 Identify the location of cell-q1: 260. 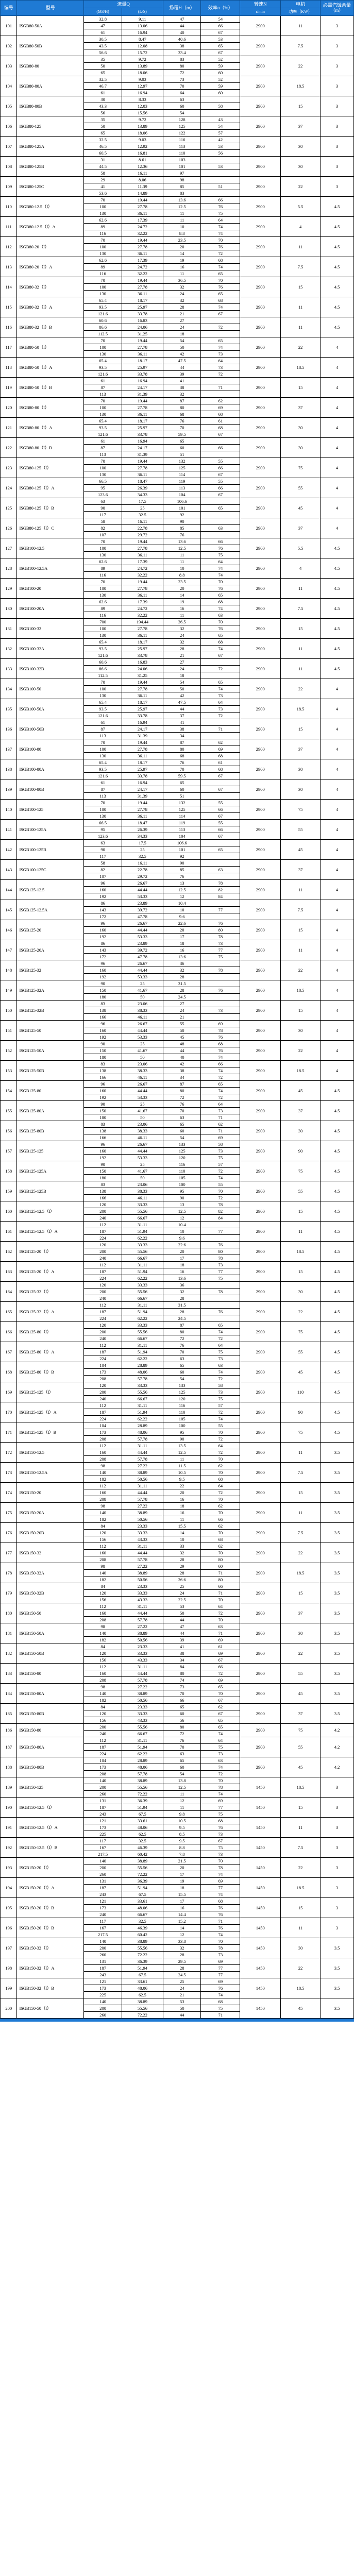
(102, 1794).